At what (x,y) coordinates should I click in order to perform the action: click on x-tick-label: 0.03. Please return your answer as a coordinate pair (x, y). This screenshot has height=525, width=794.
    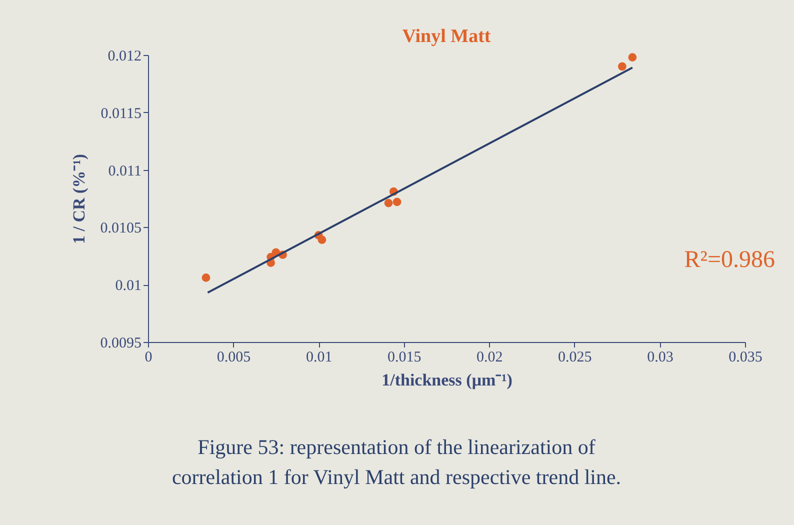
    Looking at the image, I should click on (660, 358).